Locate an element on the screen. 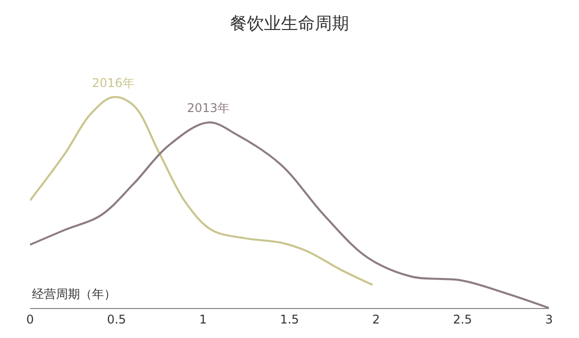 The height and width of the screenshot is (338, 579). annotation: 2016年 is located at coordinates (113, 83).